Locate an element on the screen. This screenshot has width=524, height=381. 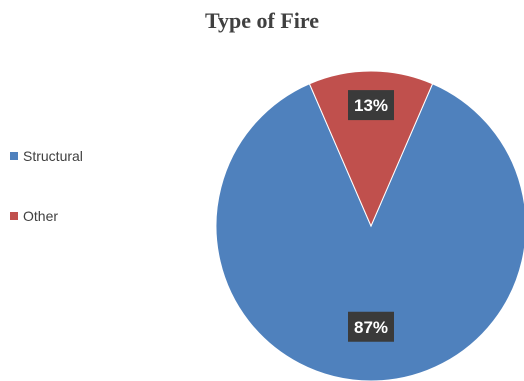
legend-item-other: Other is located at coordinates (46, 216).